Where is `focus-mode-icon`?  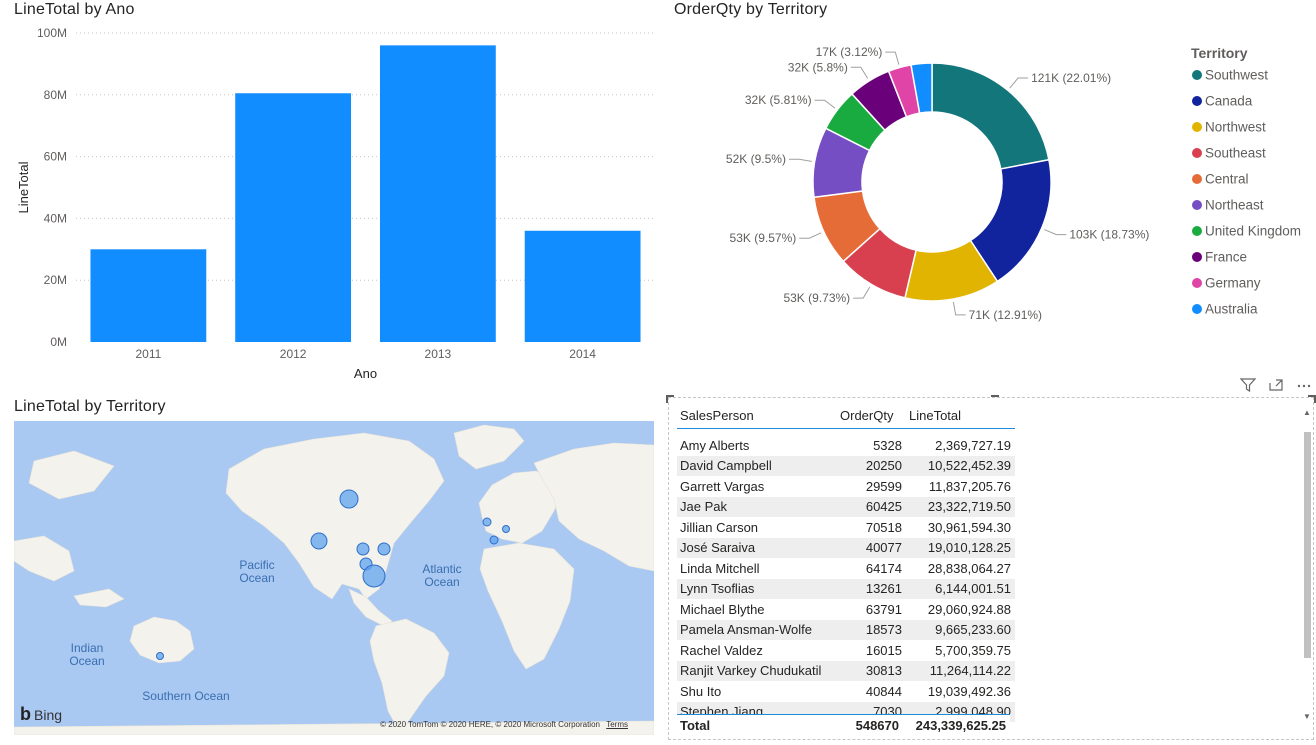 focus-mode-icon is located at coordinates (1276, 386).